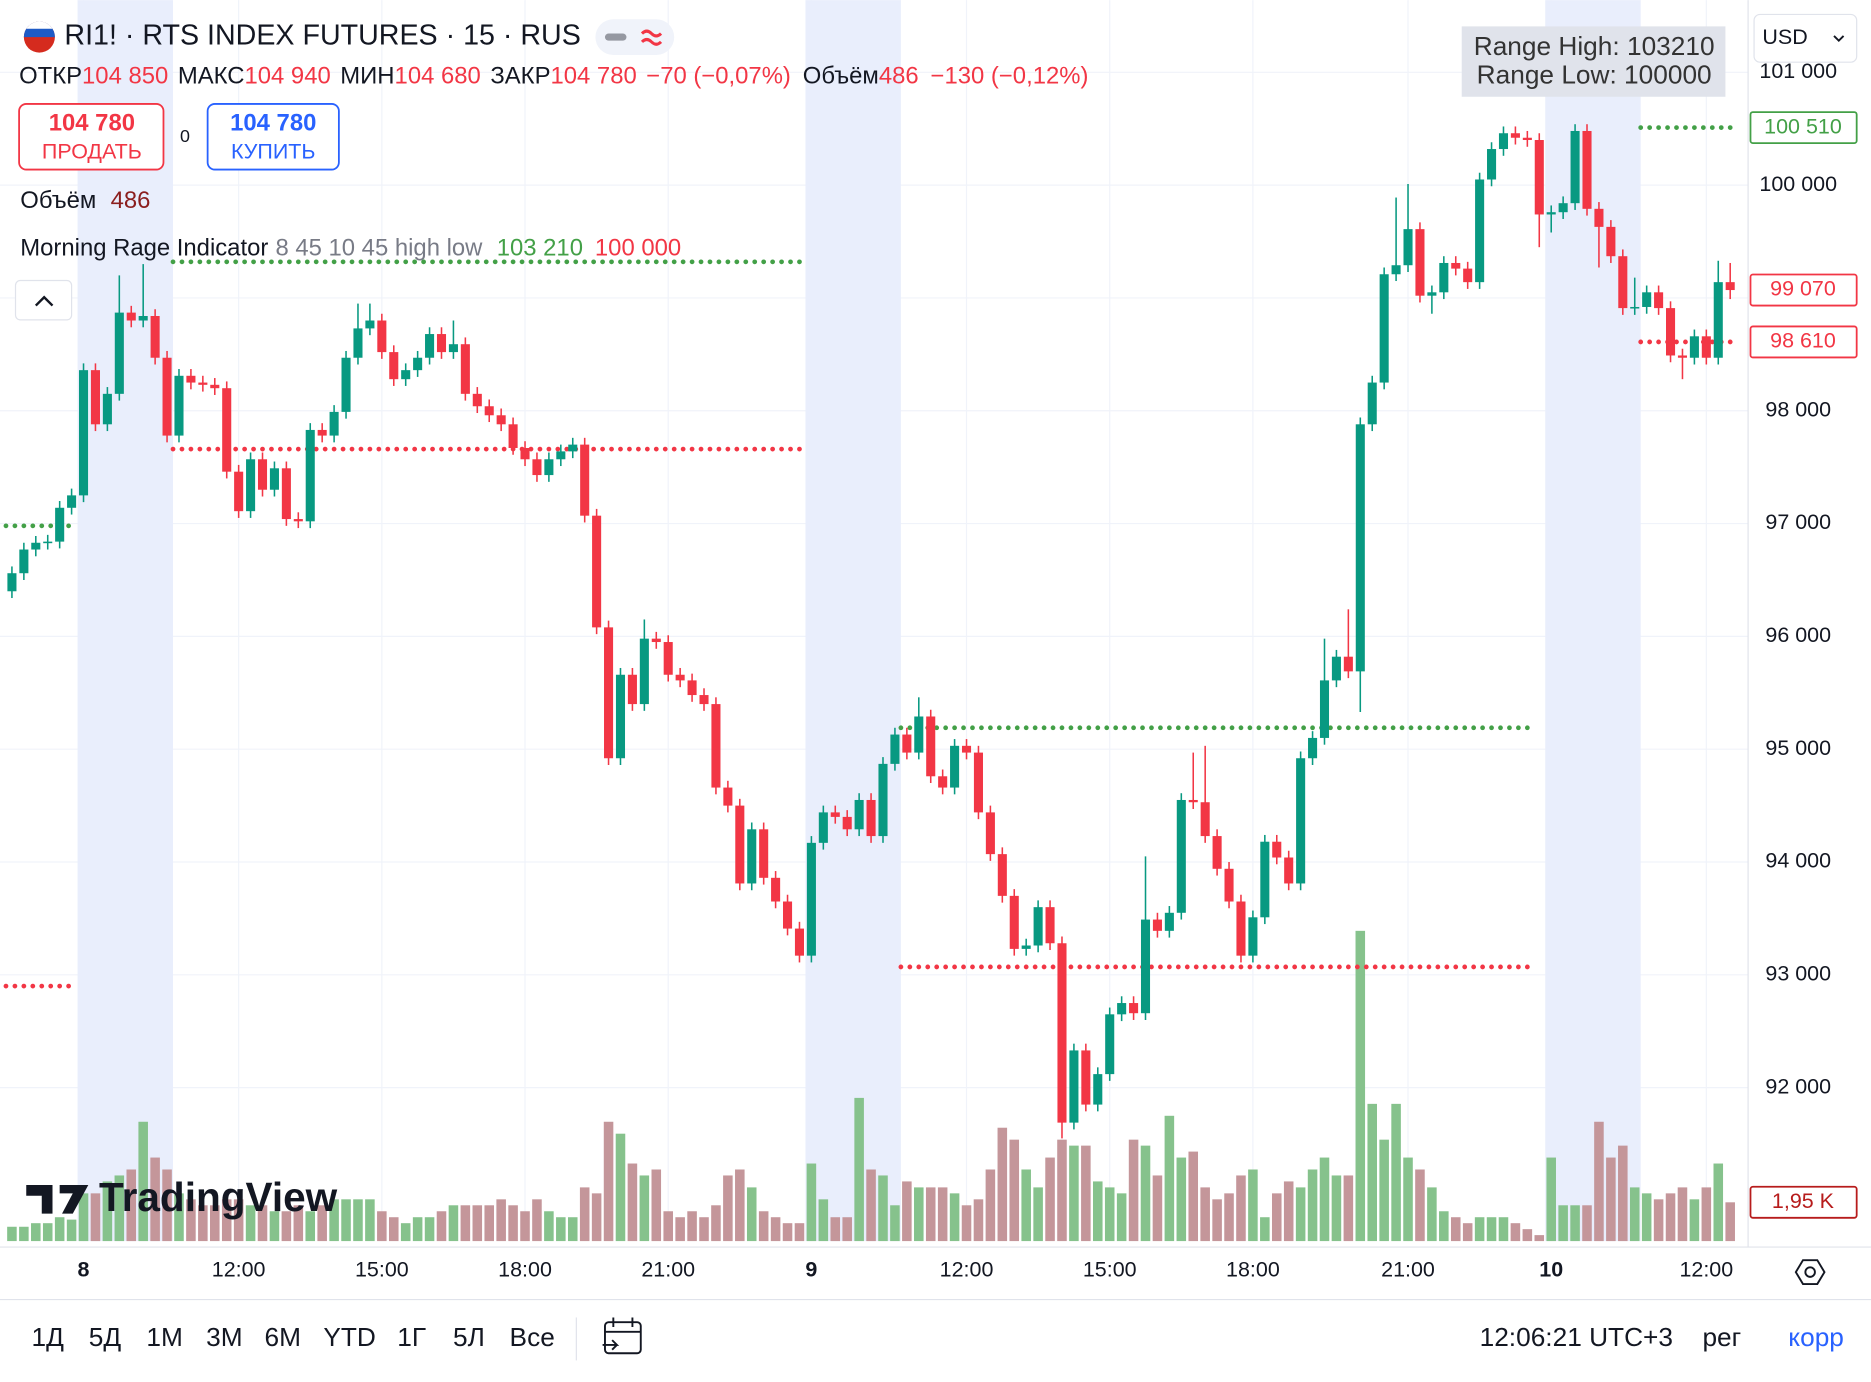  Describe the element at coordinates (185, 136) in the screenshot. I see `spread: 0` at that location.